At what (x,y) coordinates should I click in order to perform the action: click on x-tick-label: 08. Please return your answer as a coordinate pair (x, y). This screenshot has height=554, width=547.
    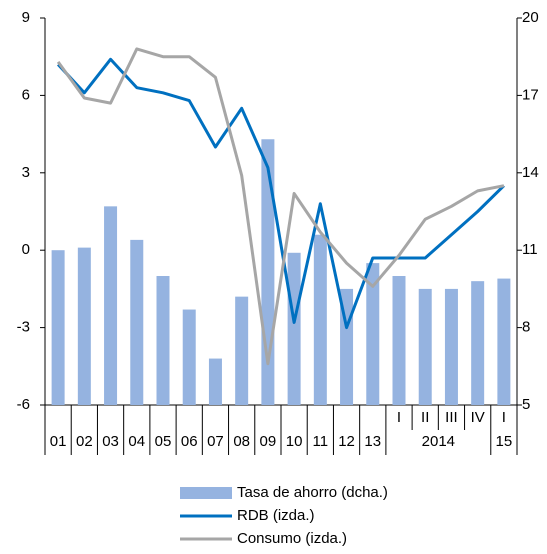
    Looking at the image, I should click on (241, 441).